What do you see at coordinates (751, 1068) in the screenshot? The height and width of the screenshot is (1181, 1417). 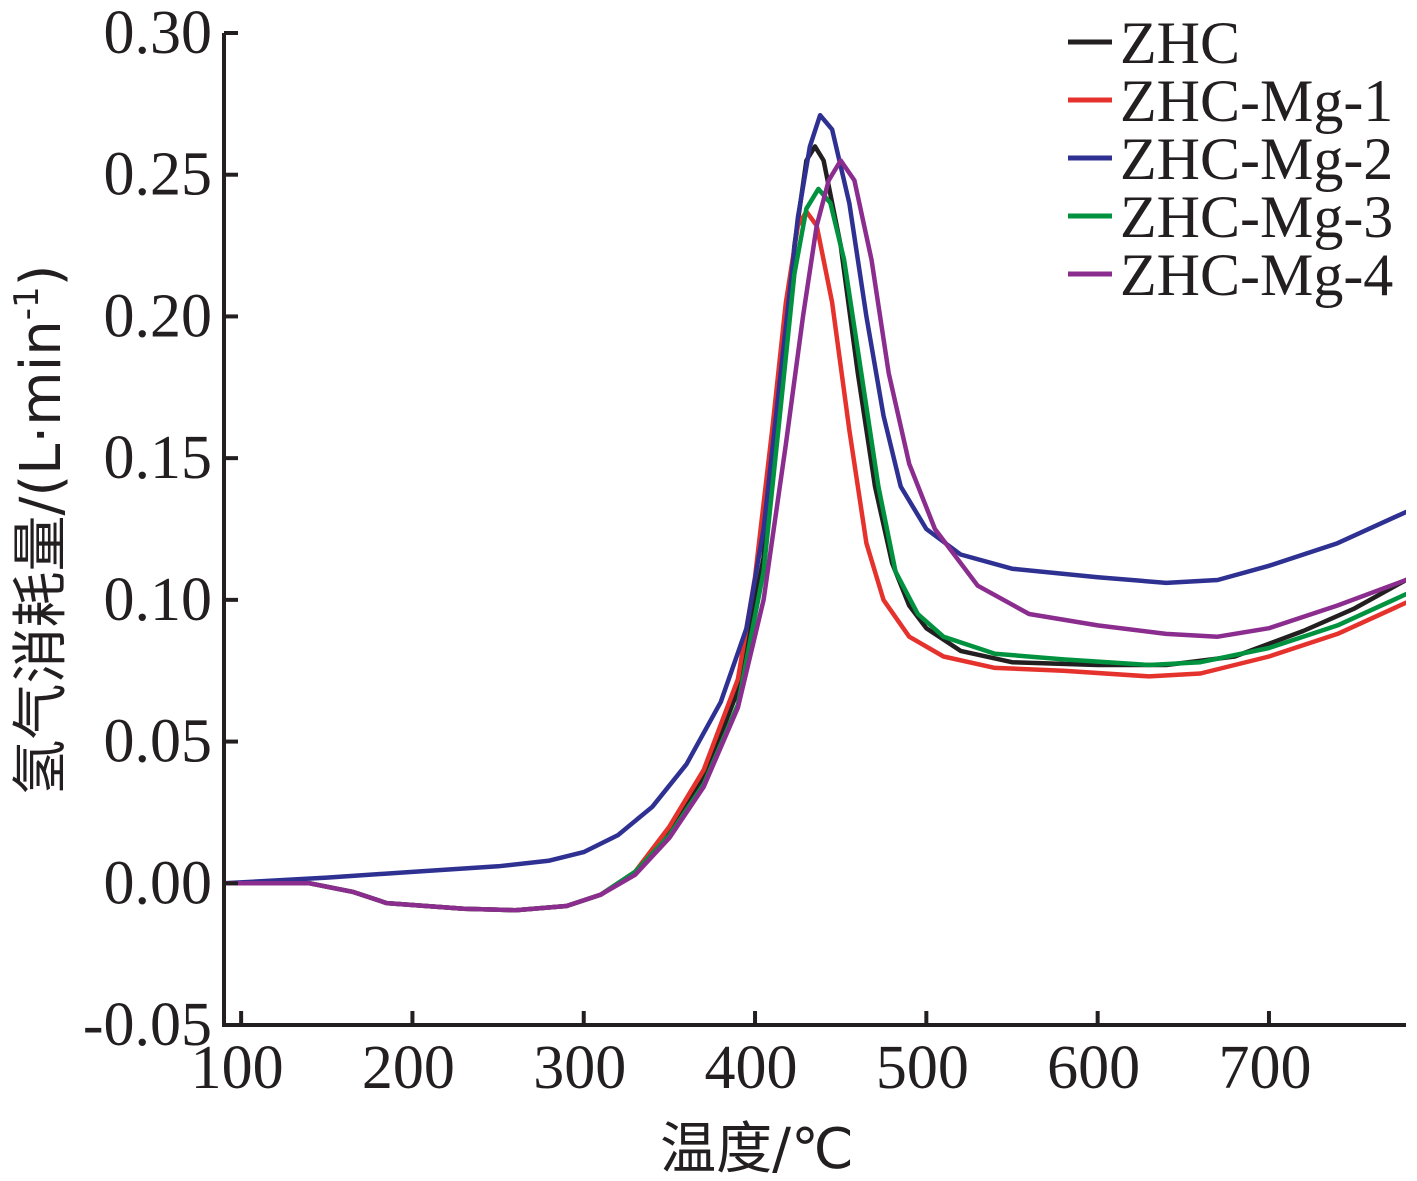 I see `x-tick-label: 400` at bounding box center [751, 1068].